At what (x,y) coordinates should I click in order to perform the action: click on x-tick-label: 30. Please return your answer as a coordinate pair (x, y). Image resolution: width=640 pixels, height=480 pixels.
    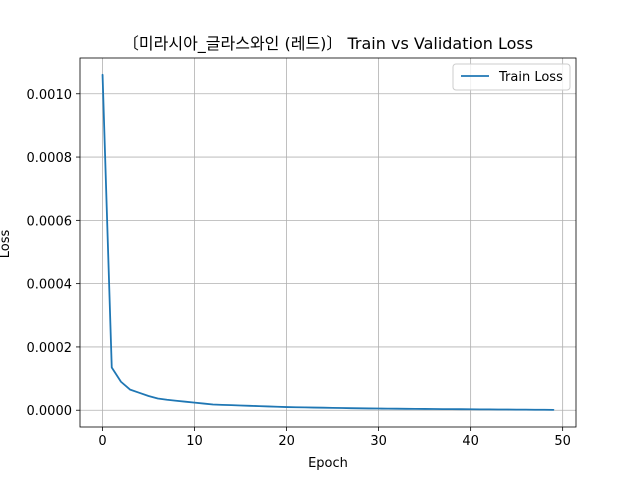
    Looking at the image, I should click on (378, 441).